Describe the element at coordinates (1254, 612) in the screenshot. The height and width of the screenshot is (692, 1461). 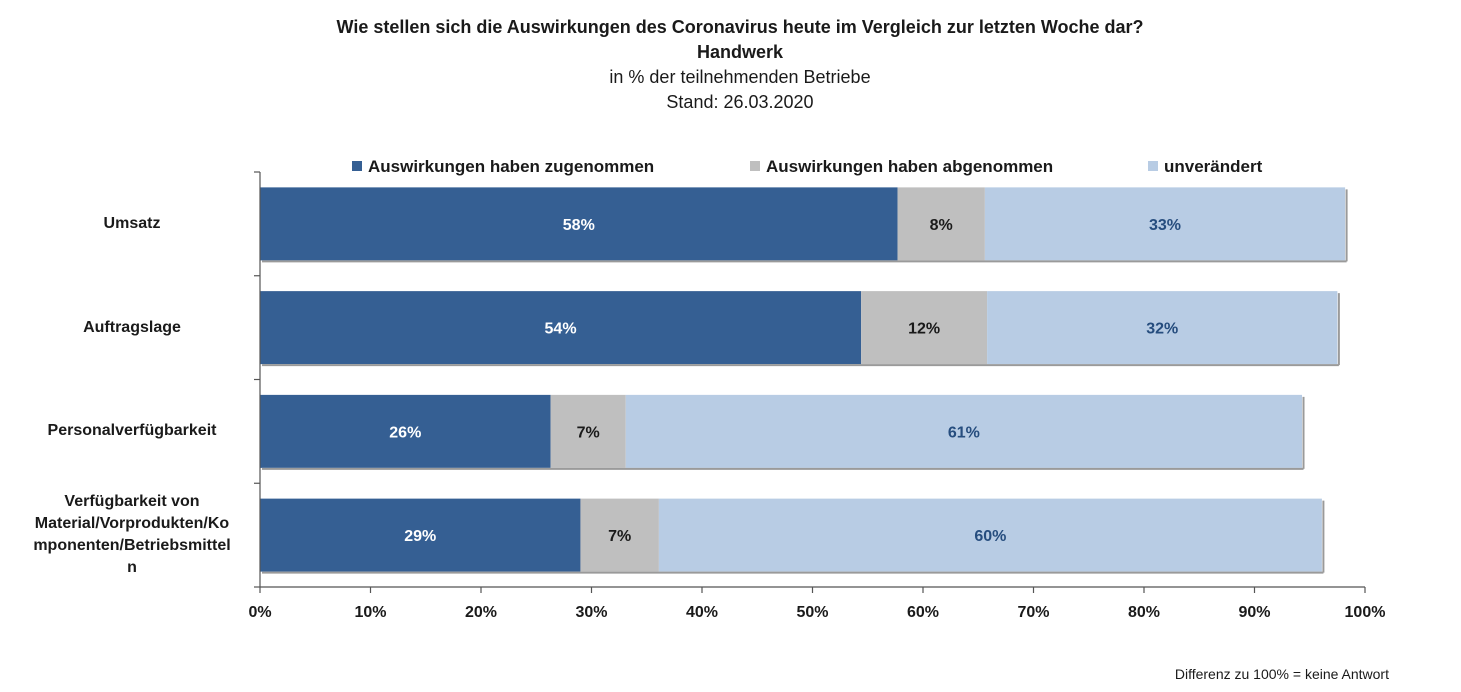
I see `x-tick-label-9: 90%` at that location.